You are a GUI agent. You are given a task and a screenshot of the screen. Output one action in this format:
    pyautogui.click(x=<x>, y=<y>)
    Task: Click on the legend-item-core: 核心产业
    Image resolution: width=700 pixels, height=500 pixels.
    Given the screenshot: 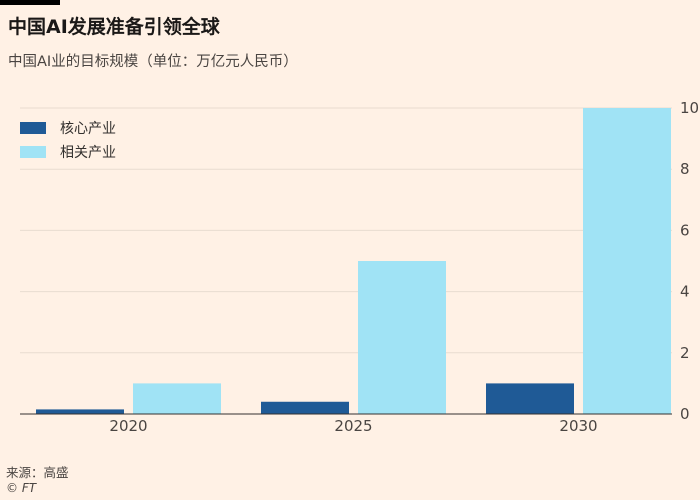 What is the action you would take?
    pyautogui.click(x=68, y=128)
    